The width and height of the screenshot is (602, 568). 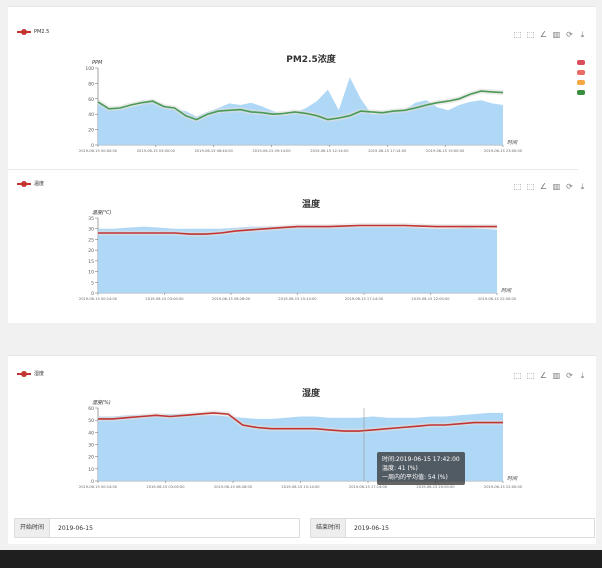 I want to click on chart-divider, so click(x=293, y=169).